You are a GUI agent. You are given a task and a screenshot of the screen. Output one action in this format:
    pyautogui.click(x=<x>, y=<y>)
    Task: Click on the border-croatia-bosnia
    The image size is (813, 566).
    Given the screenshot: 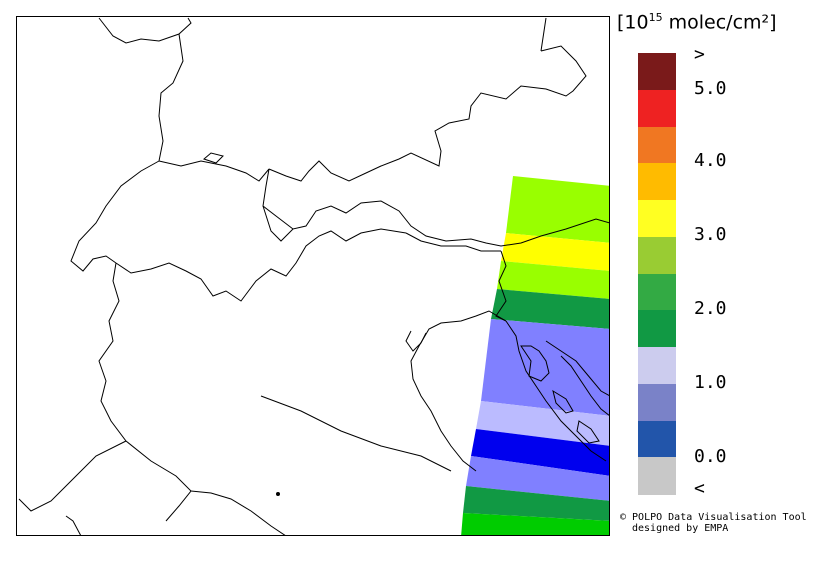 What is the action you would take?
    pyautogui.click(x=577, y=368)
    